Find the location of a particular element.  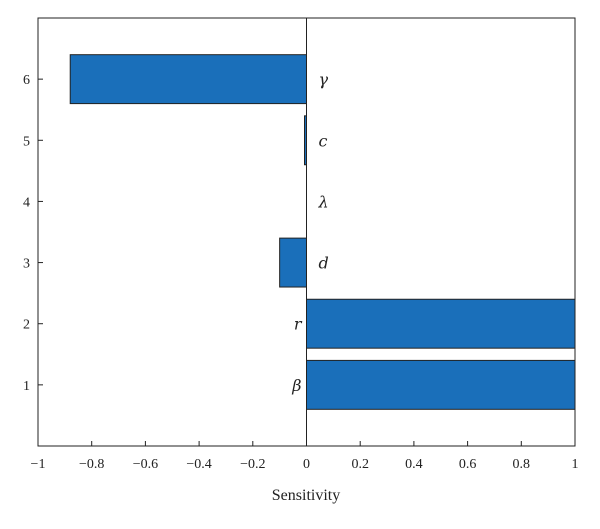

y-tick-label: 5 is located at coordinates (26, 141).